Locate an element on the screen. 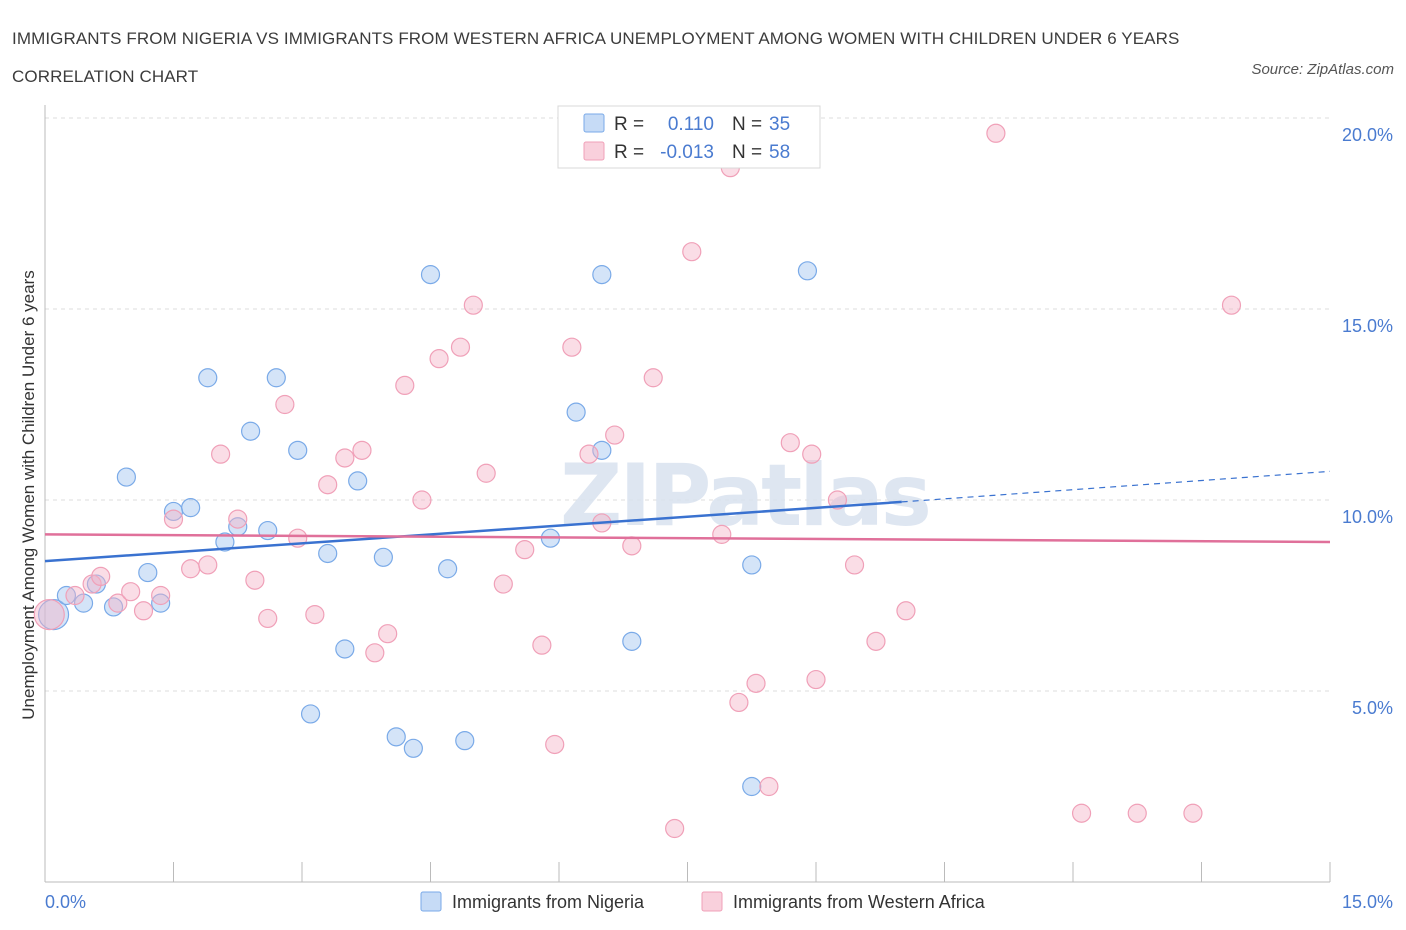 The width and height of the screenshot is (1406, 930). bottom-legend-swatch-nigeria is located at coordinates (431, 901).